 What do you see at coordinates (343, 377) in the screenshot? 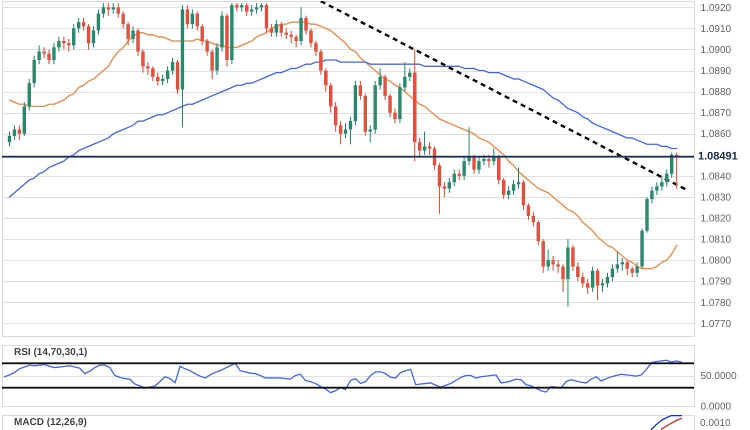
I see `line-series` at bounding box center [343, 377].